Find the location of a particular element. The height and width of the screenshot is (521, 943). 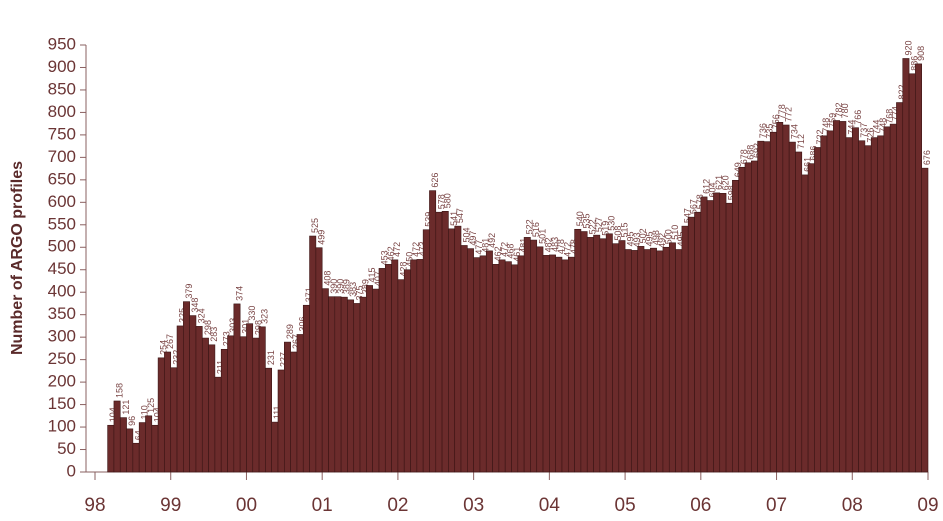

value-label: 110 is located at coordinates (145, 412).